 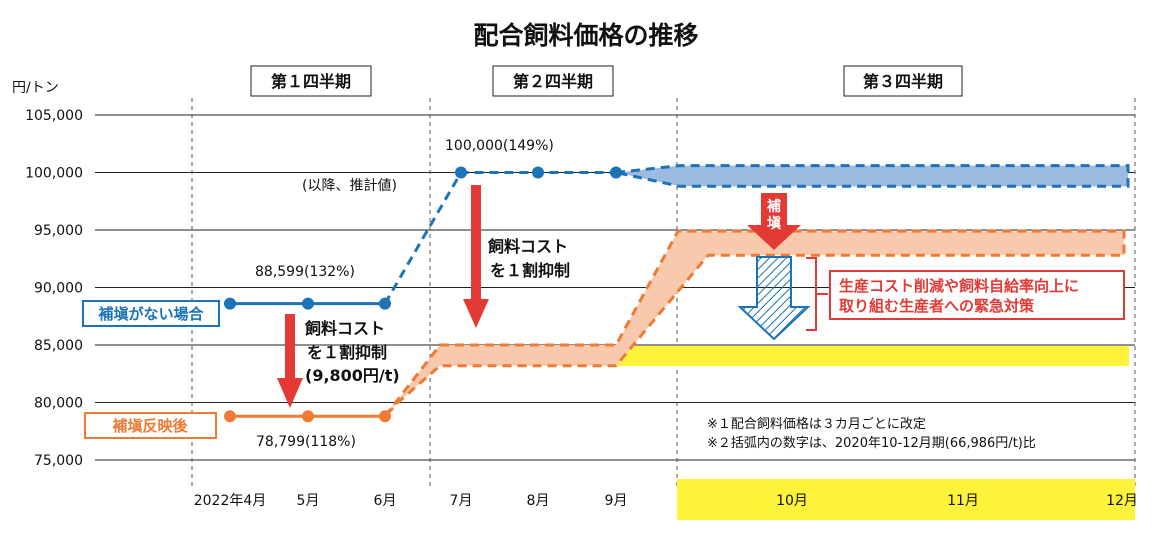 I want to click on legend-no-subsidy: 補塡がない場合, so click(x=151, y=313).